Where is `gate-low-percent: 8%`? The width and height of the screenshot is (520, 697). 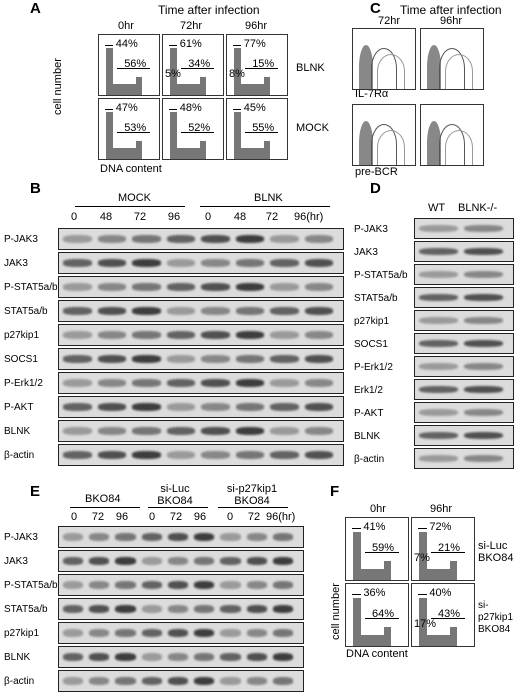 gate-low-percent: 8% is located at coordinates (237, 74).